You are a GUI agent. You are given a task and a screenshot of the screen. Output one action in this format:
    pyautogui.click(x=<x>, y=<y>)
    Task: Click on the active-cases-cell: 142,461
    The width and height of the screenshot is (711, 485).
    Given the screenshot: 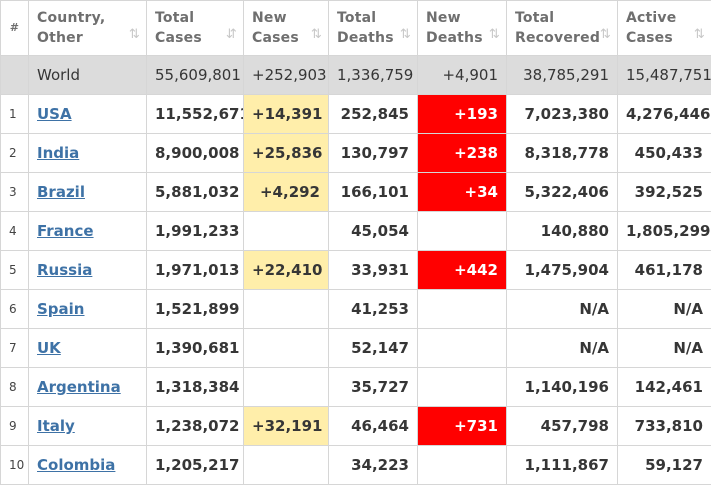 What is the action you would take?
    pyautogui.click(x=664, y=387)
    